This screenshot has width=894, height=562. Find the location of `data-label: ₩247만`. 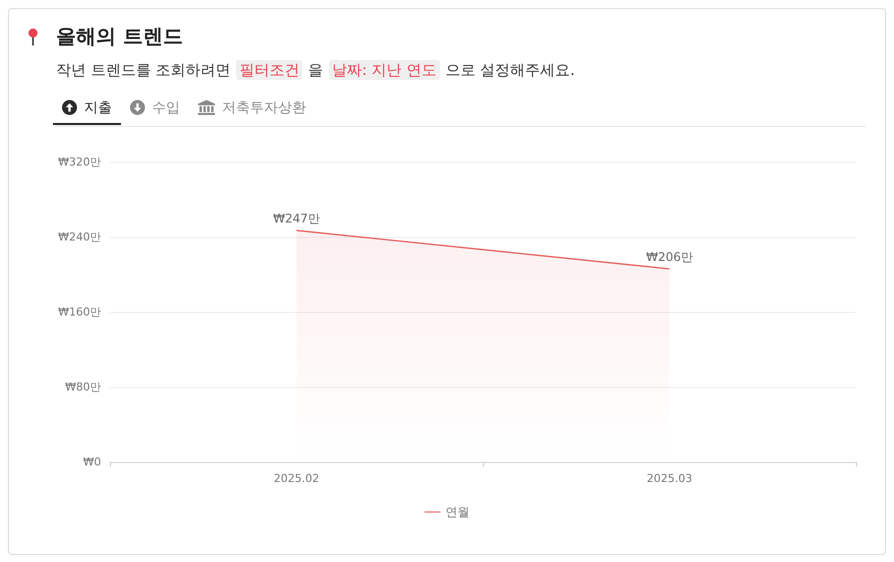

data-label: ₩247만 is located at coordinates (296, 218).